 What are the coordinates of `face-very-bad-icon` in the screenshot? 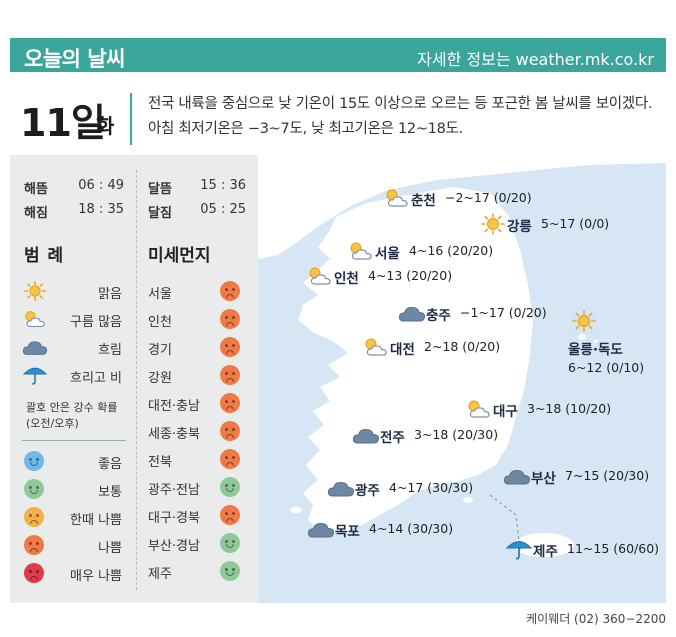 It's located at (34, 573).